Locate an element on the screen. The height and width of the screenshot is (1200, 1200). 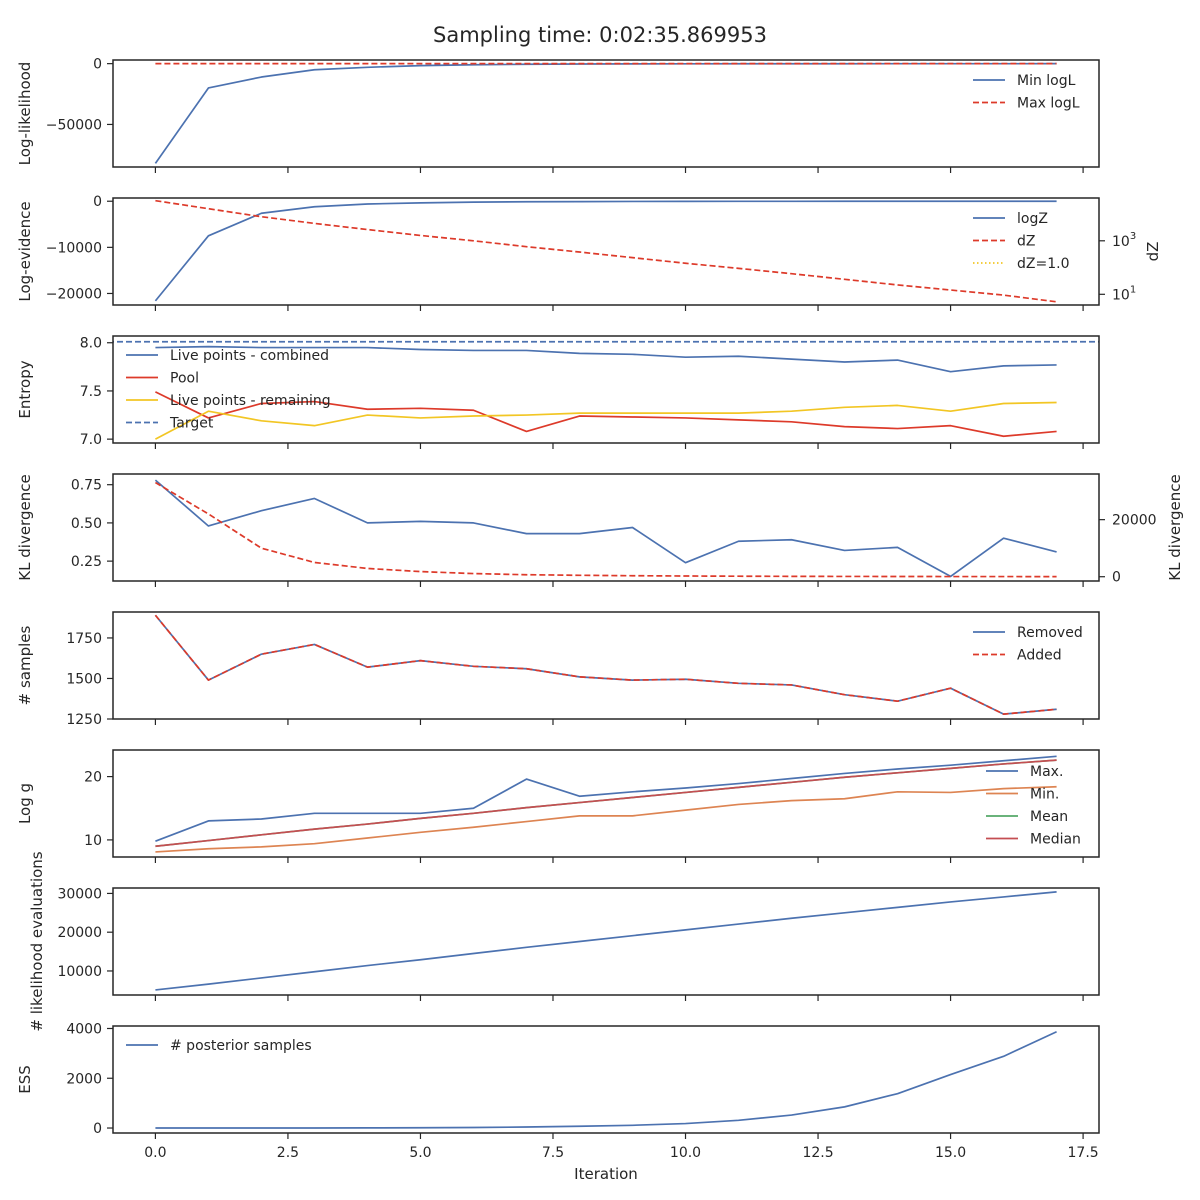
y-tick-label: 20 is located at coordinates (93, 778).